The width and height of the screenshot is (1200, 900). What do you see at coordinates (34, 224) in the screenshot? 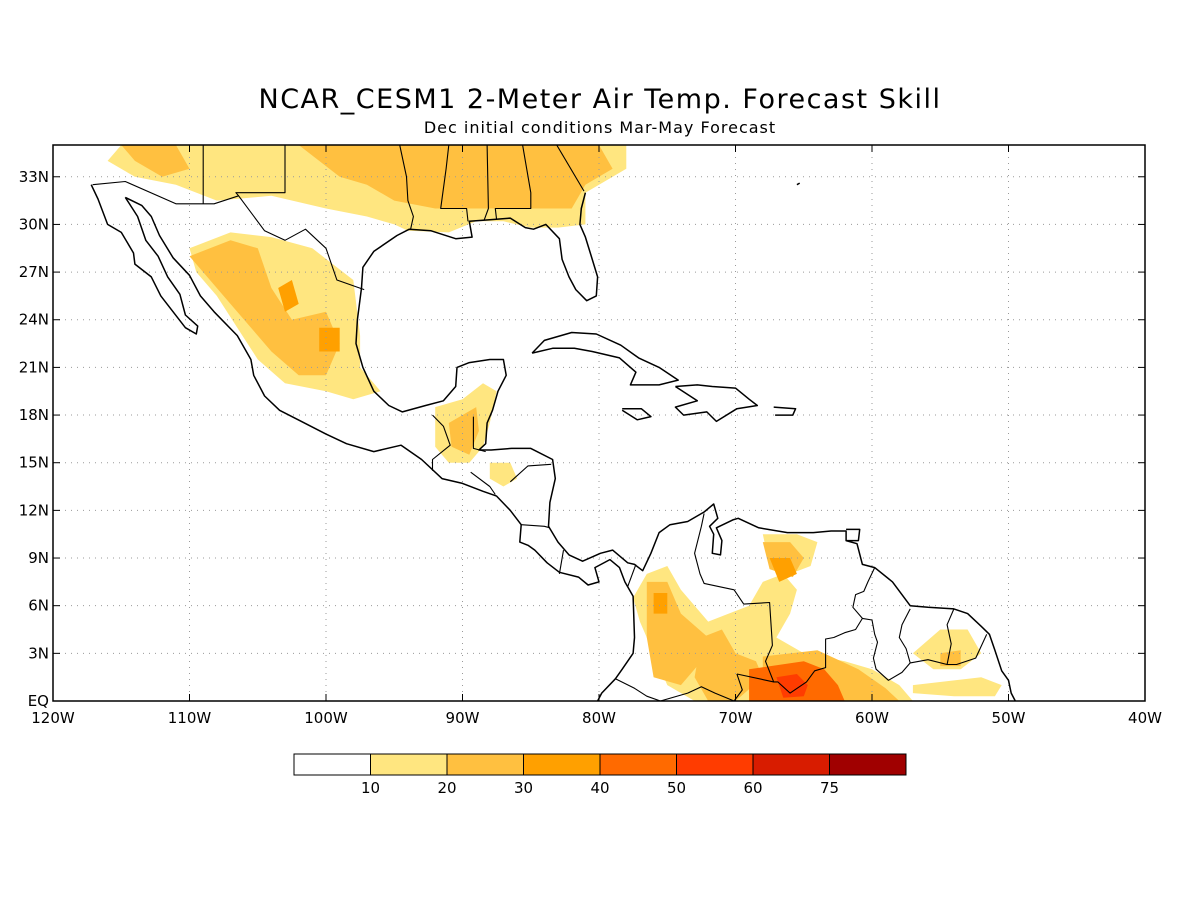
I see `y-tick-label: 30N` at bounding box center [34, 224].